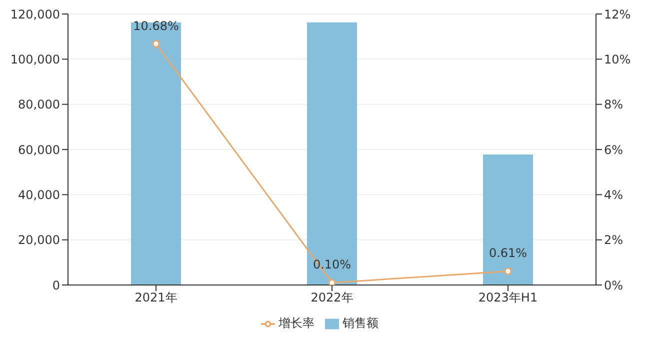 The image size is (651, 342). I want to click on y-tick-label: 40,000, so click(39, 195).